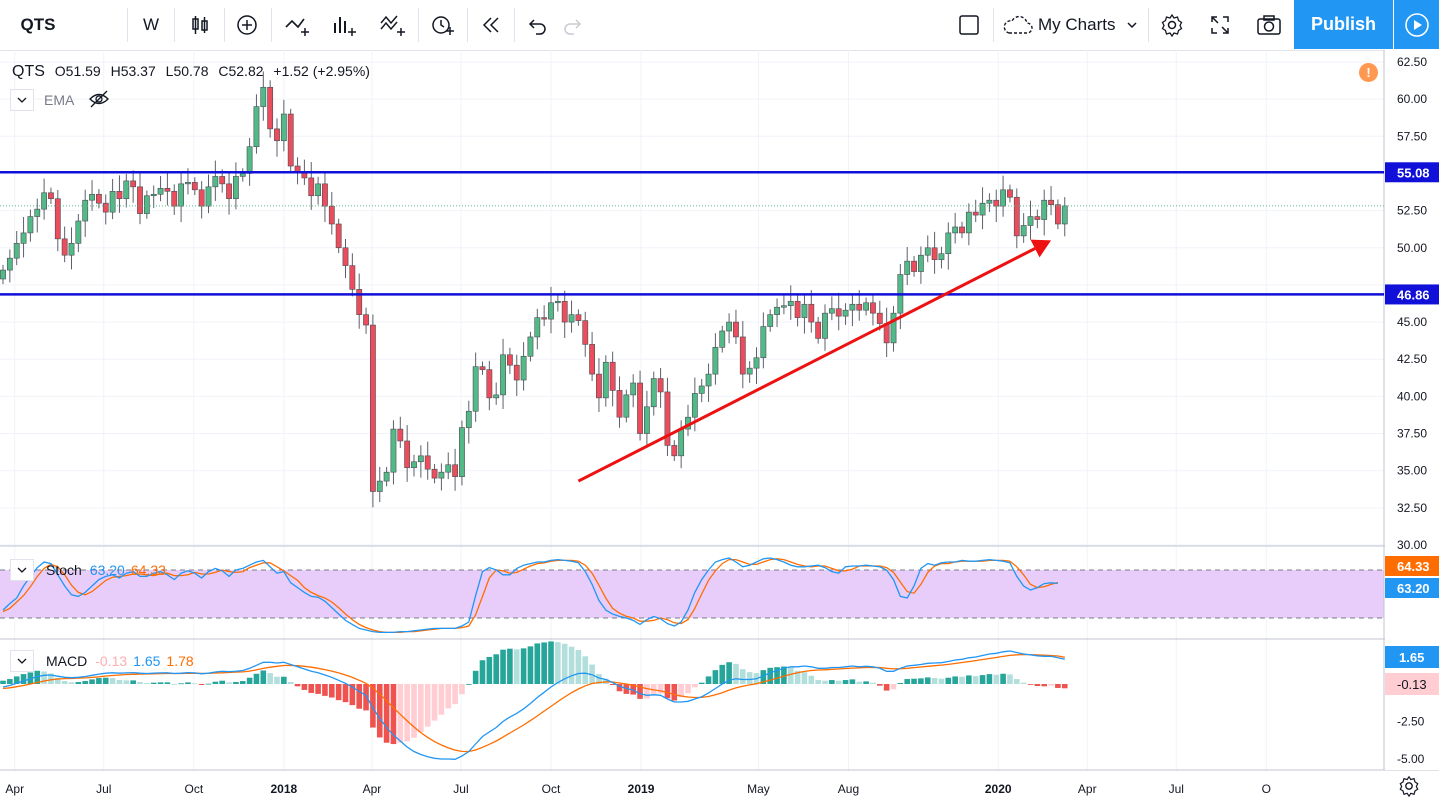 The width and height of the screenshot is (1439, 802). I want to click on my-charts-dropdown: My Charts, so click(1072, 25).